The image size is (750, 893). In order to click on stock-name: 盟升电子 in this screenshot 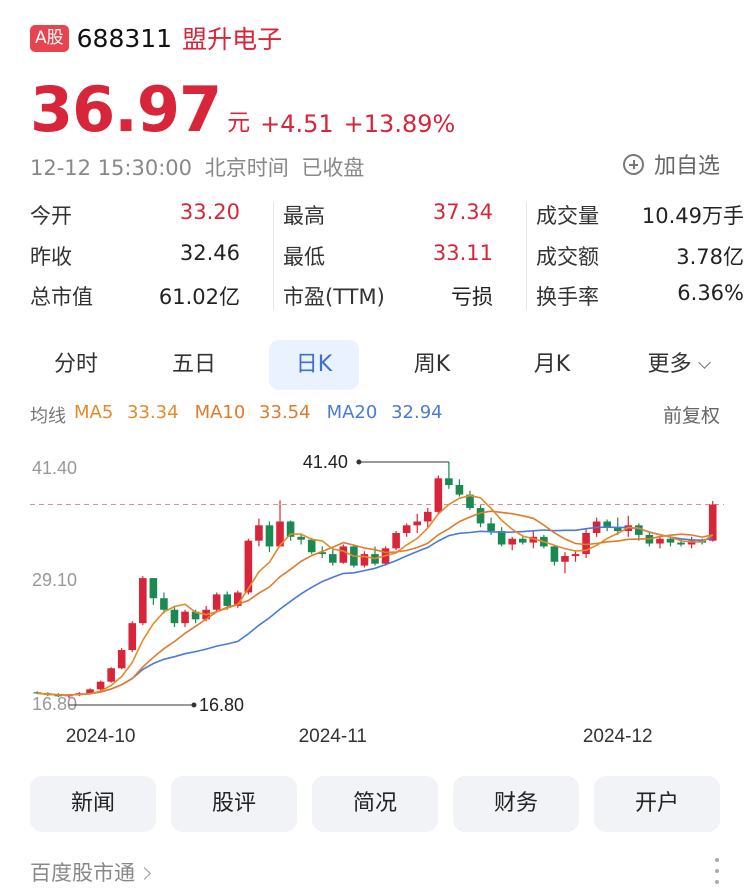, I will do `click(232, 39)`.